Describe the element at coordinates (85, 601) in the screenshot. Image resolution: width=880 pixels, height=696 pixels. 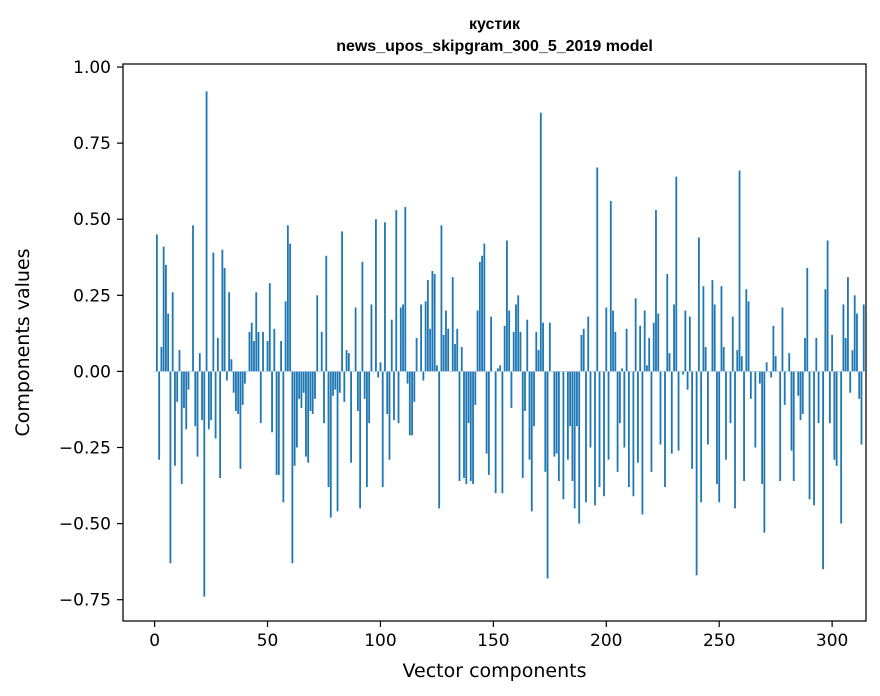
I see `y-tick-label: −0.75` at that location.